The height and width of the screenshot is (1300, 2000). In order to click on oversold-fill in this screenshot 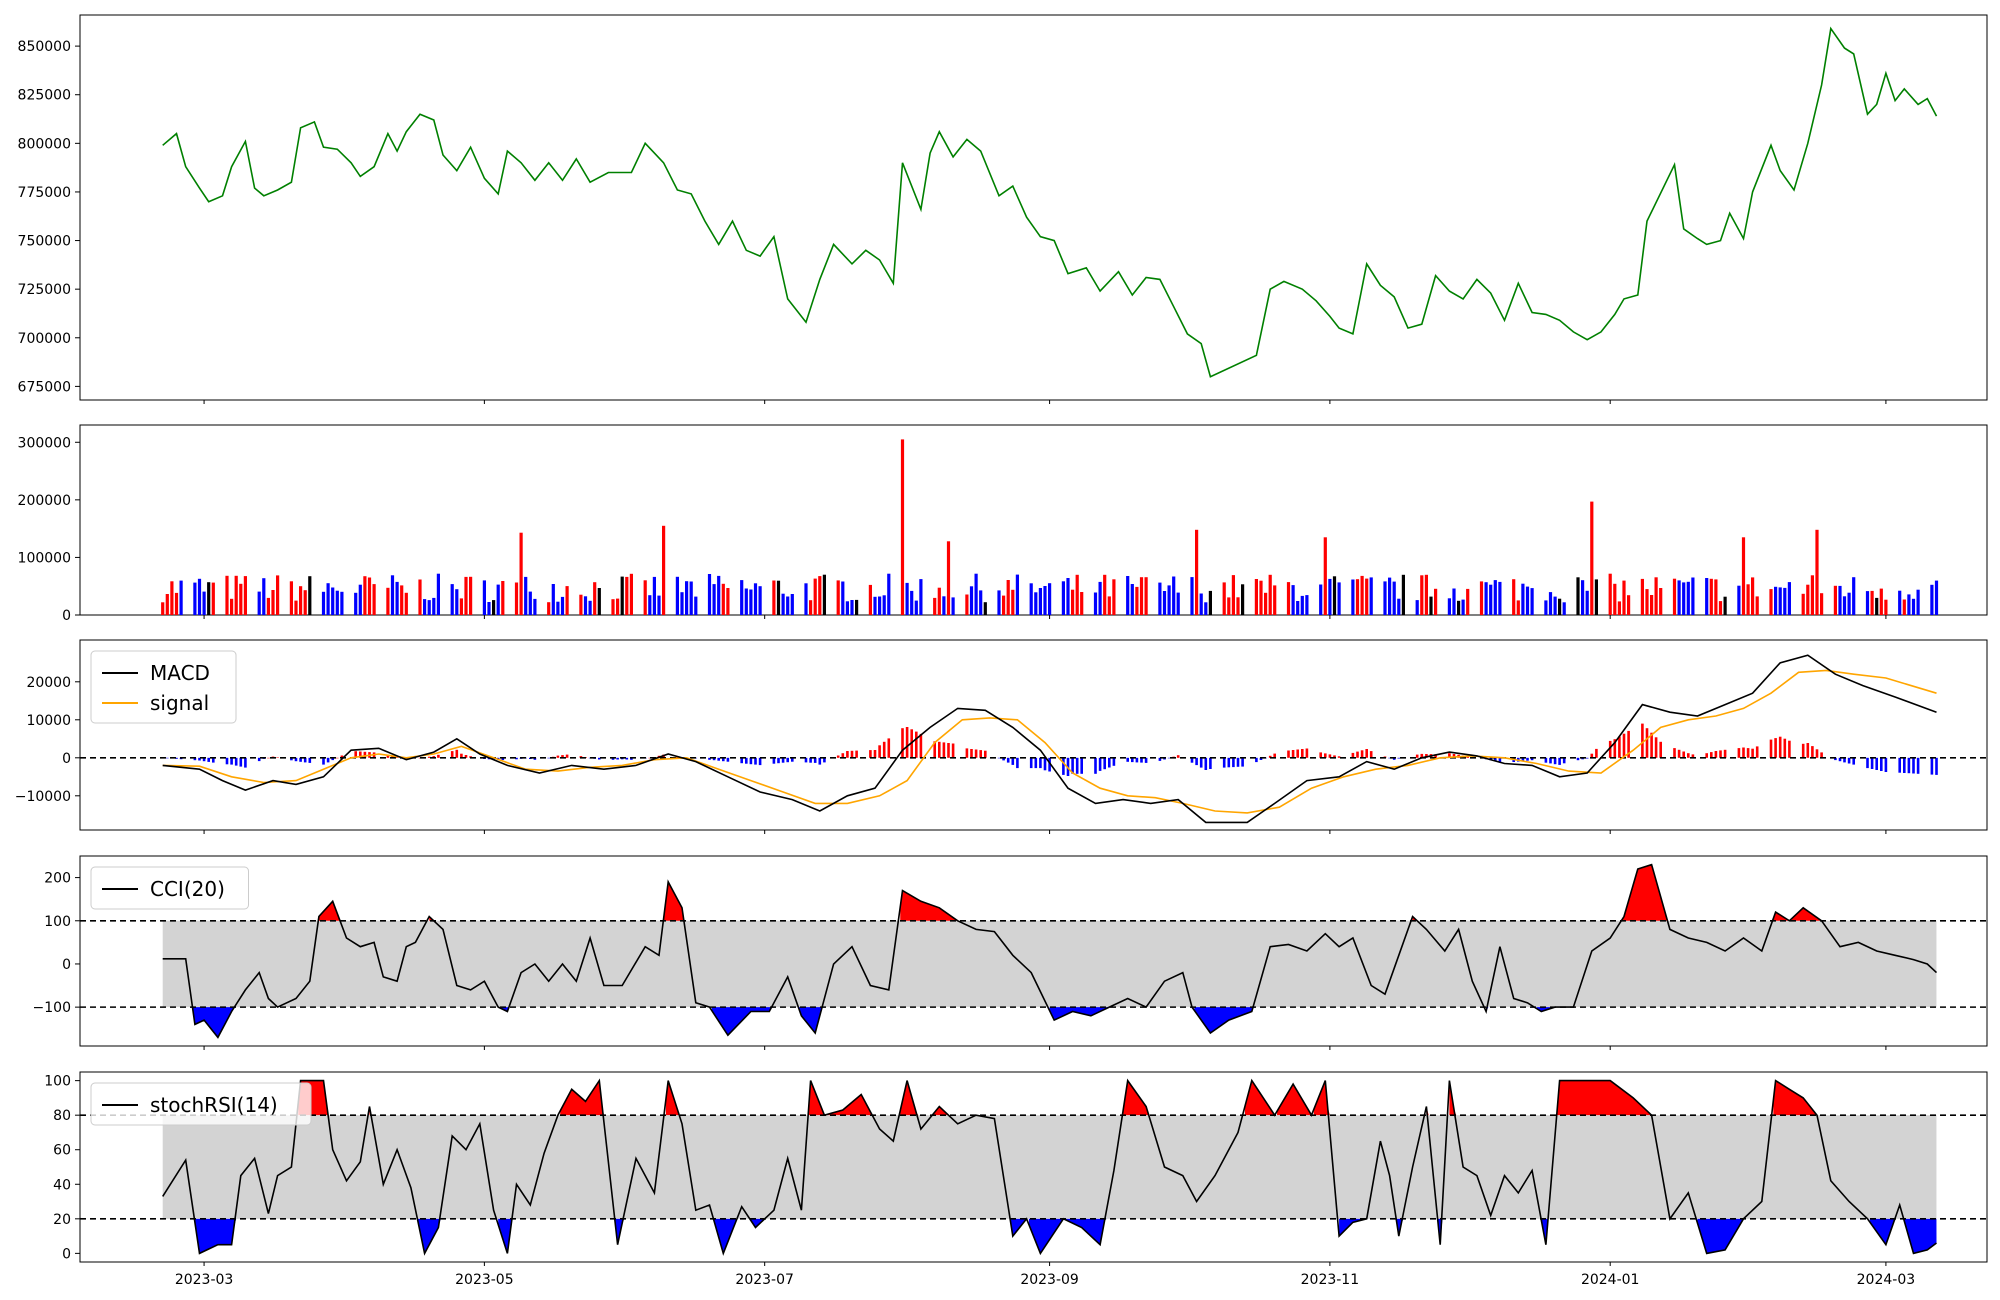, I will do `click(1882, 1231)`.